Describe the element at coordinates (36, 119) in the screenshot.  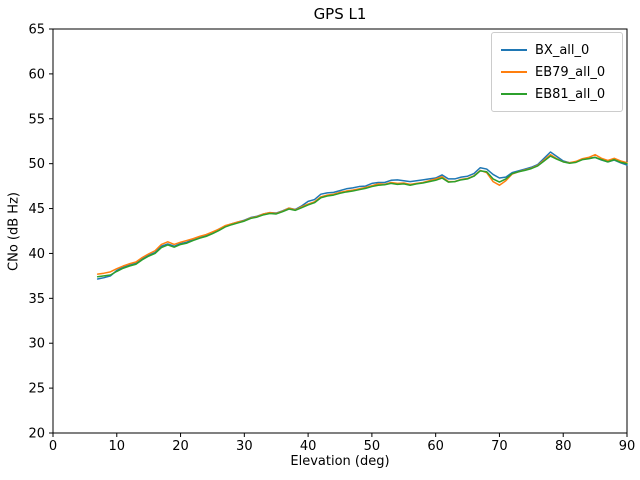
I see `y-tick-label: 55` at that location.